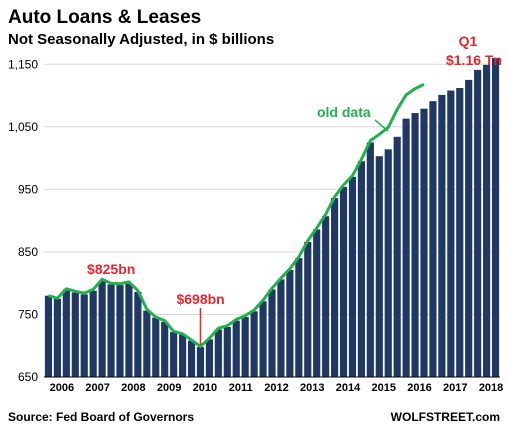 The width and height of the screenshot is (508, 430). What do you see at coordinates (491, 388) in the screenshot?
I see `x-tick-label: 2018` at bounding box center [491, 388].